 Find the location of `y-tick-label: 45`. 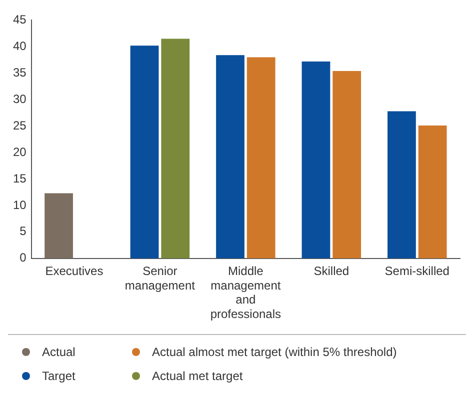

y-tick-label: 45 is located at coordinates (19, 19).